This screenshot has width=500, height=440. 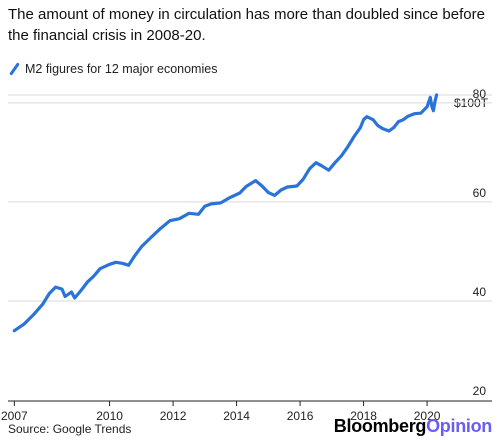 What do you see at coordinates (480, 94) in the screenshot?
I see `y-tick-label: 80` at bounding box center [480, 94].